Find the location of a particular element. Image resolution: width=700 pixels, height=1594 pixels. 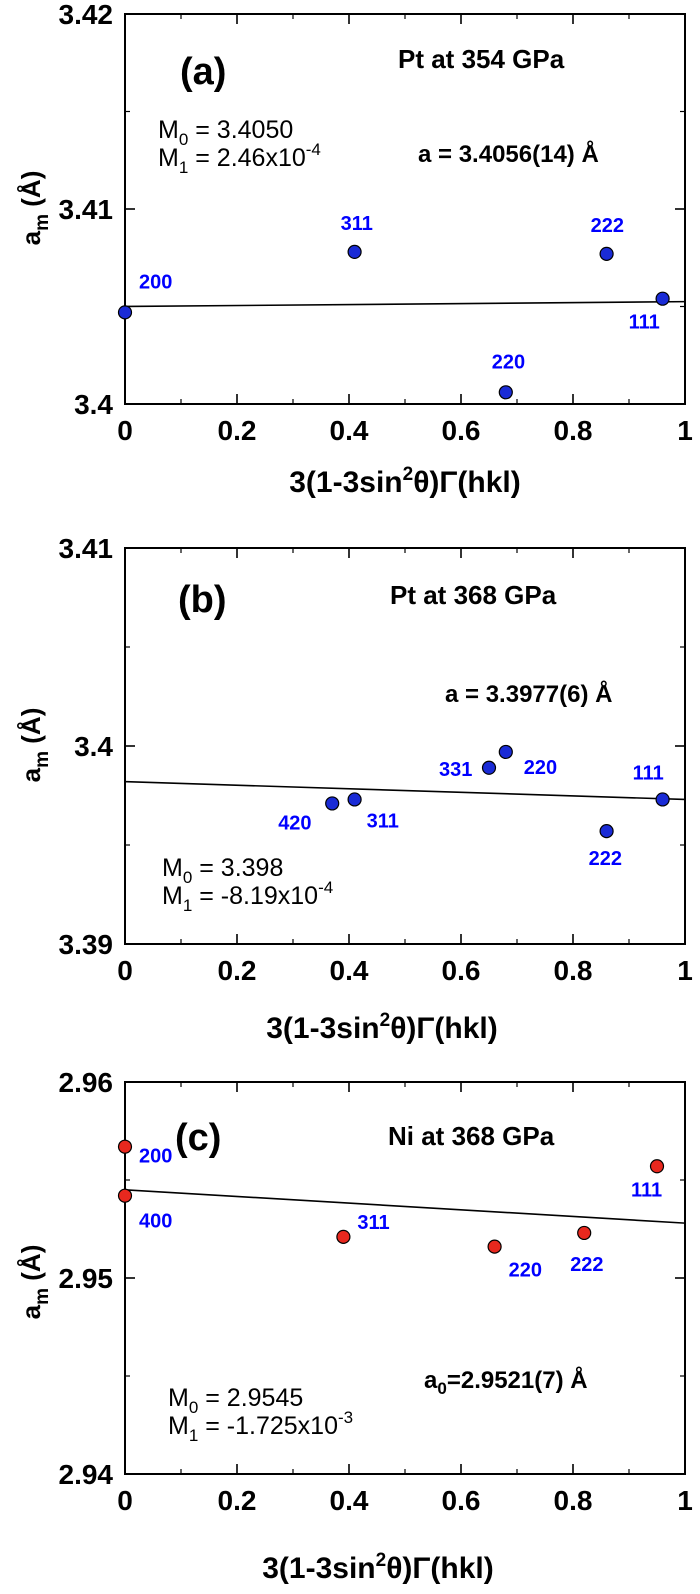

panel-title: Ni at 368 GPa is located at coordinates (471, 1136).